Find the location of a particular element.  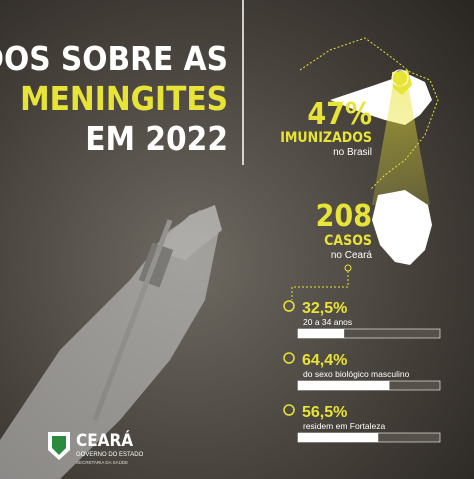

beam is located at coordinates (401, 145).